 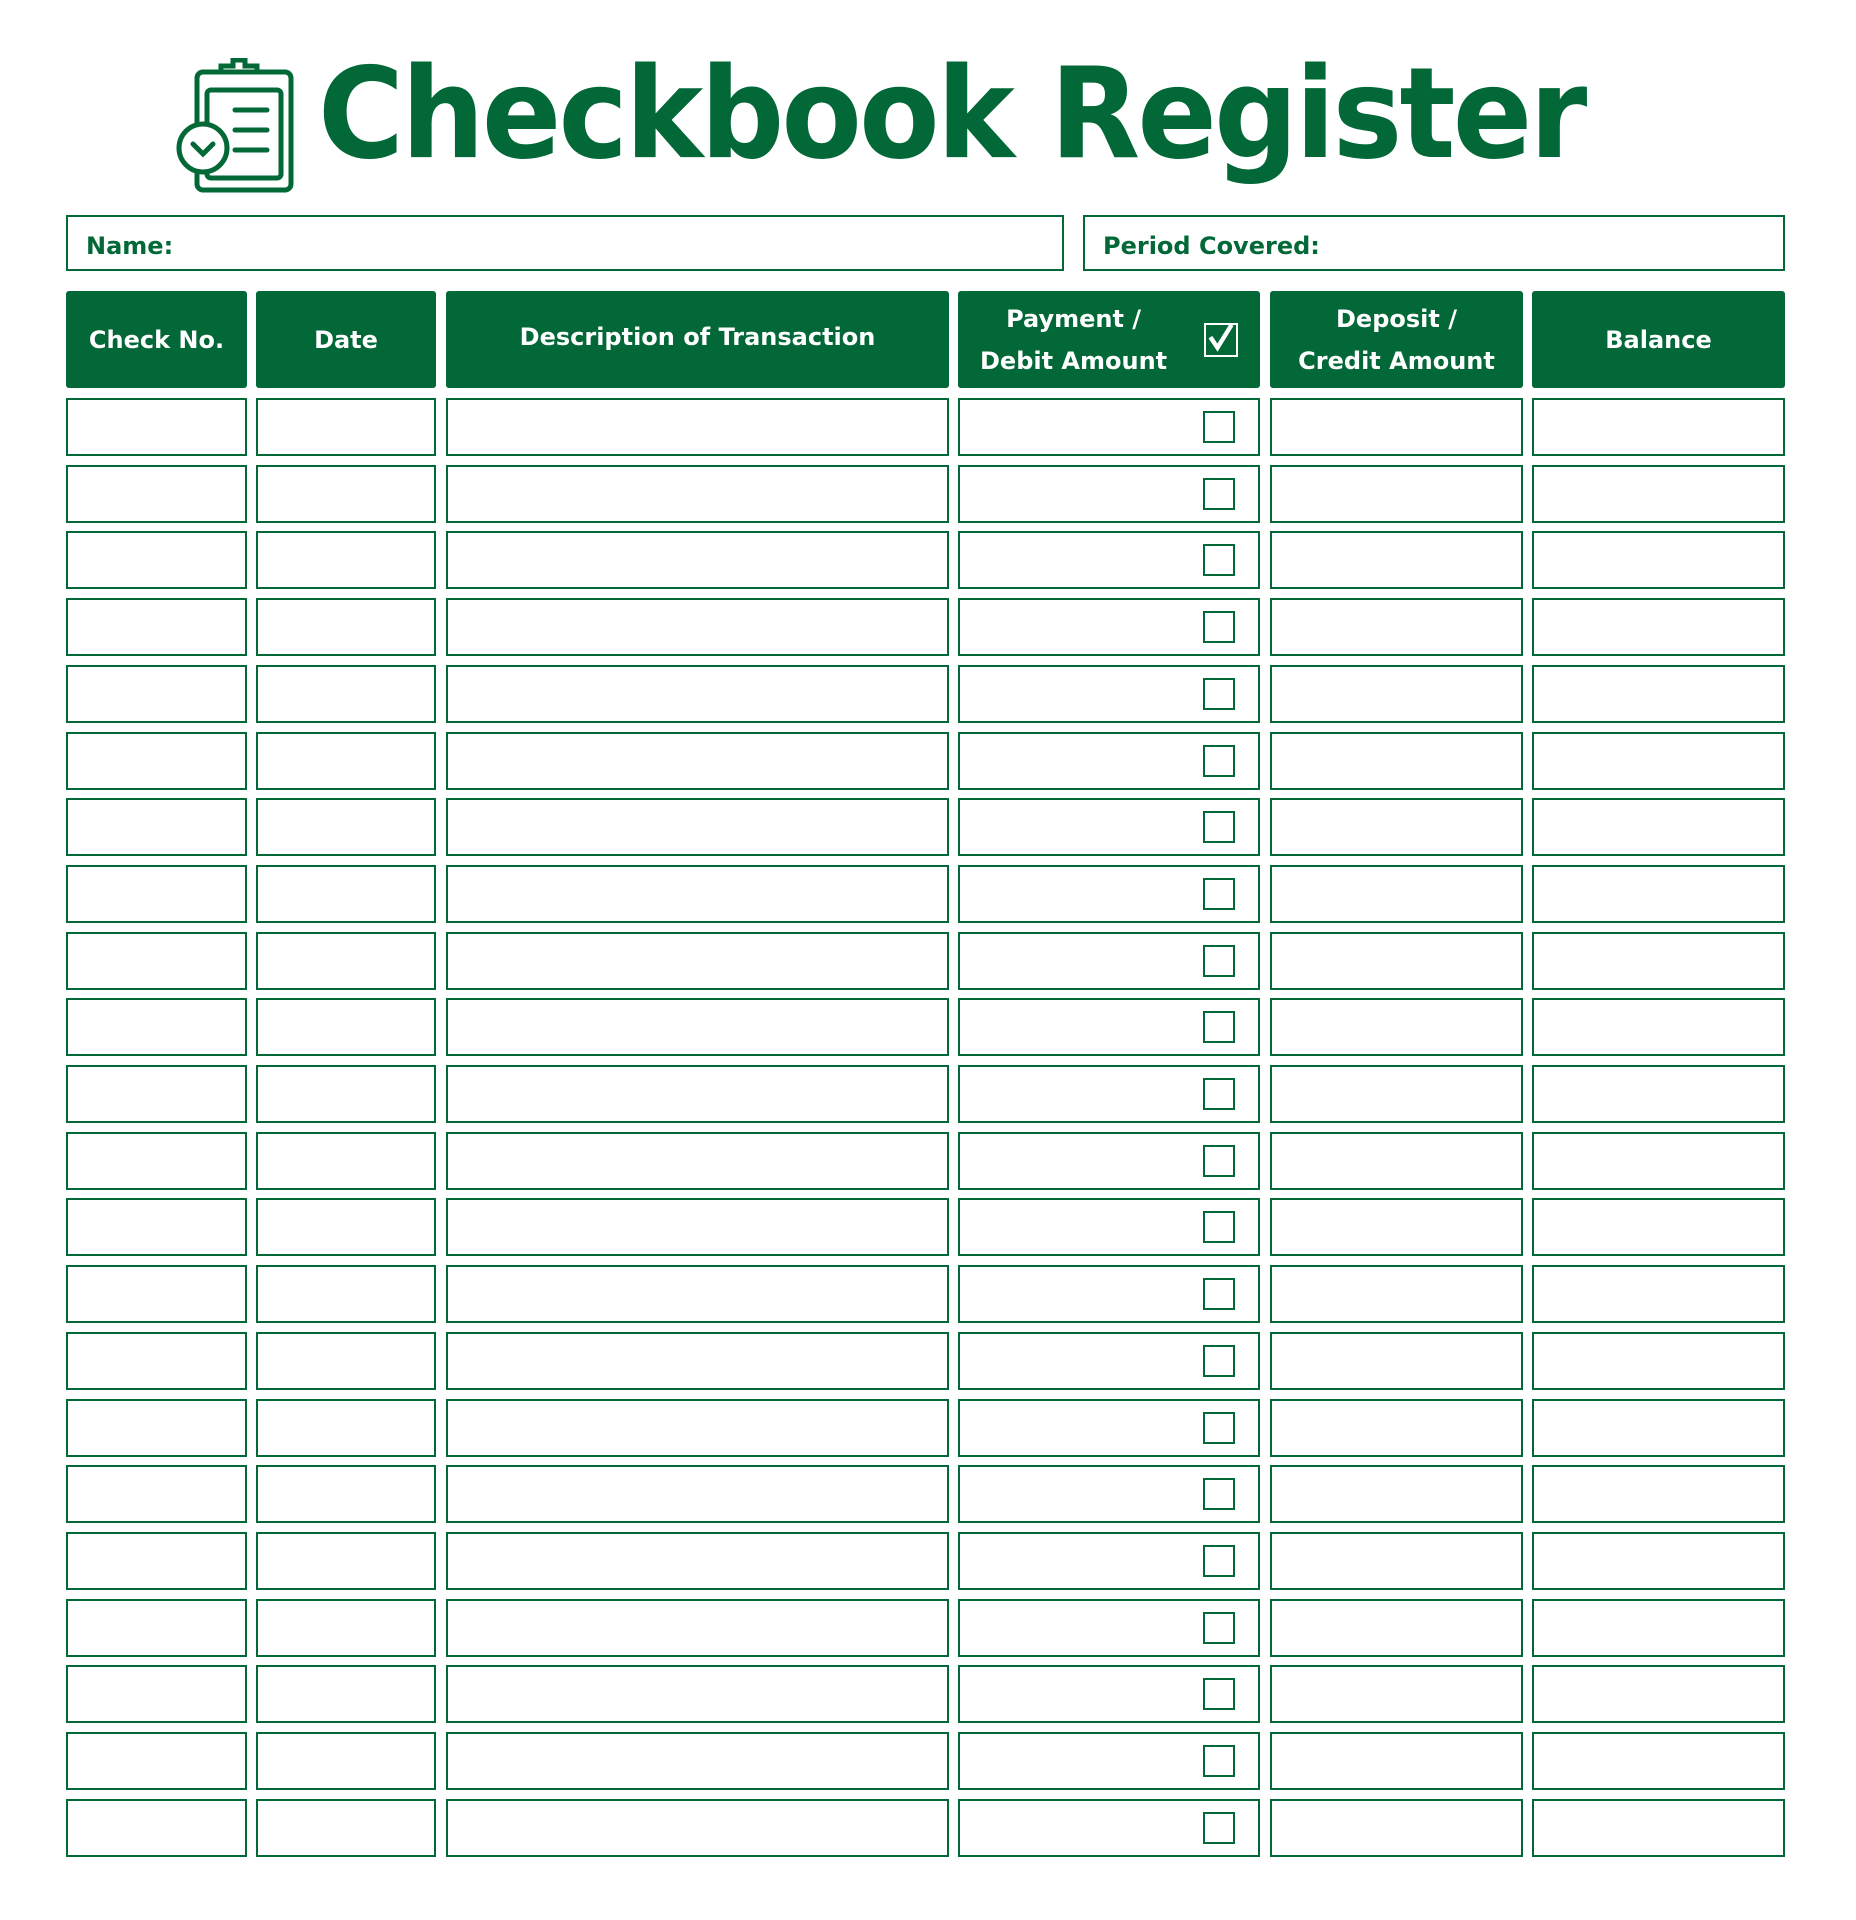 What do you see at coordinates (565, 243) in the screenshot?
I see `name-field: Name:` at bounding box center [565, 243].